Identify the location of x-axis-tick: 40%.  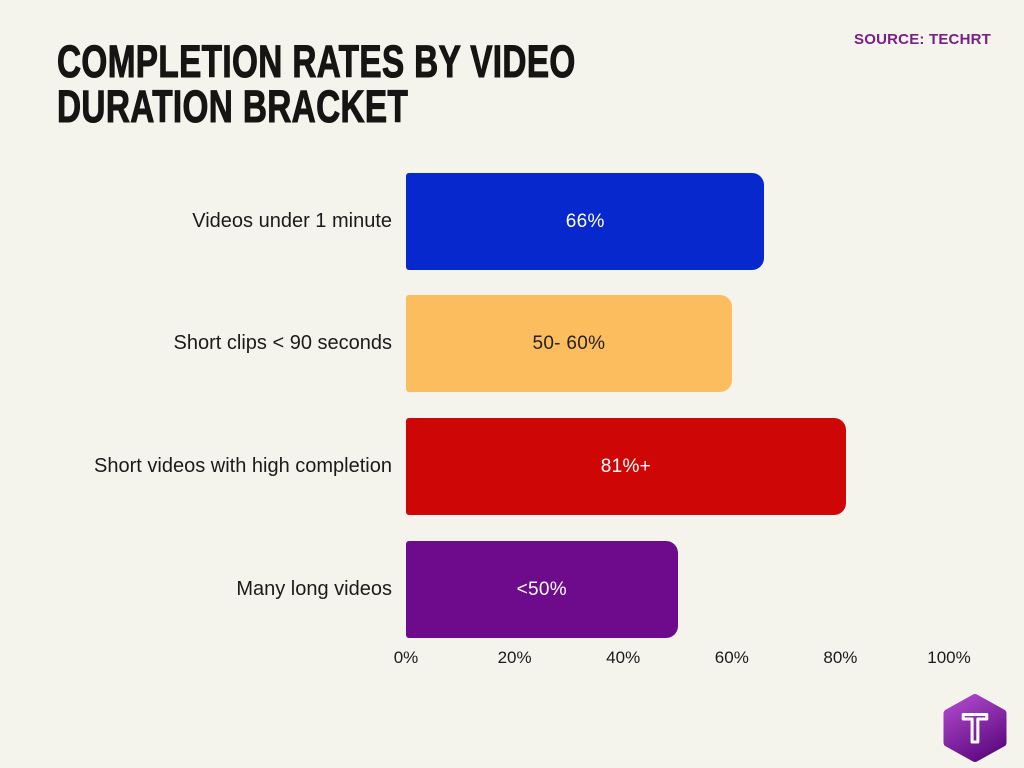
(623, 657).